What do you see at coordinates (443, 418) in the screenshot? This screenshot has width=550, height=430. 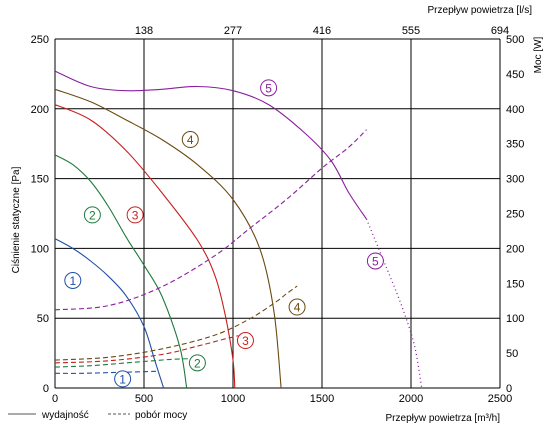 I see `x-bottom-axis-title: Przepływ powietrza [m³/h]` at bounding box center [443, 418].